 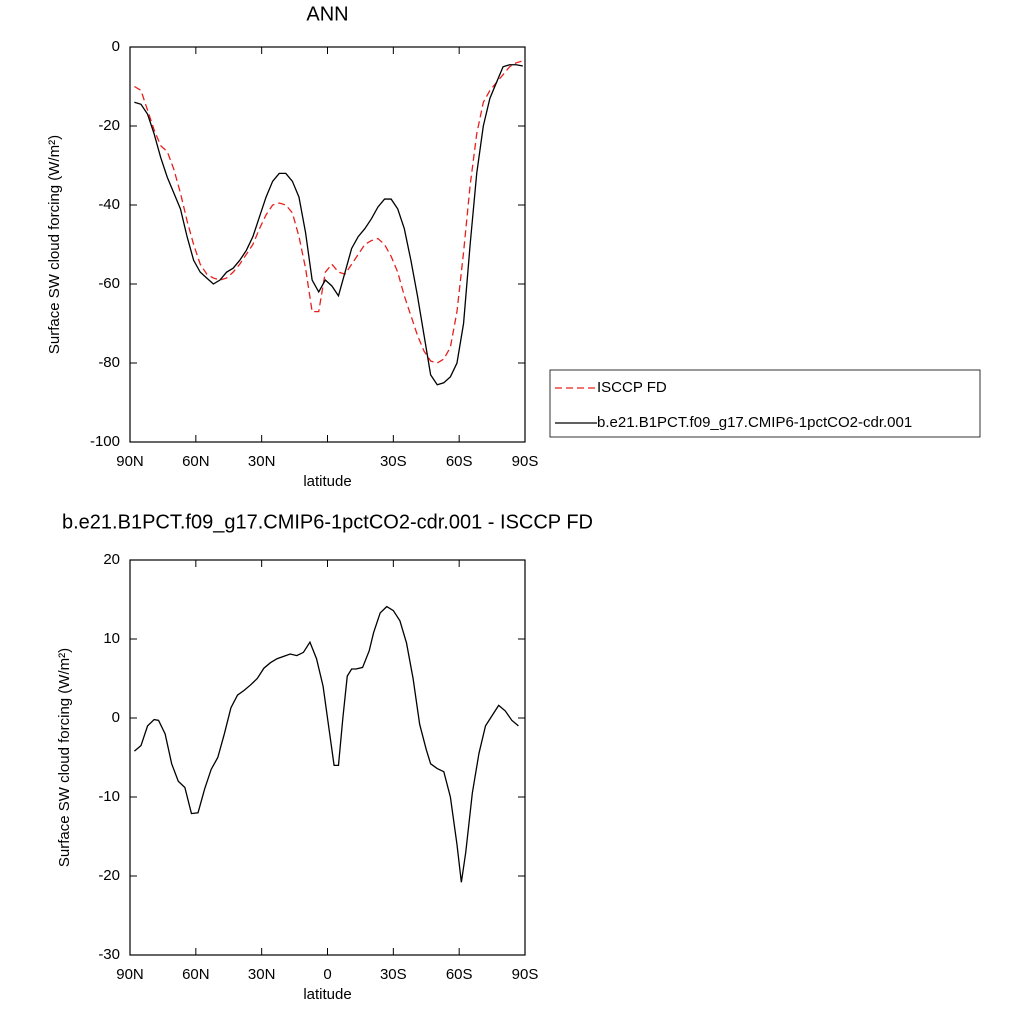 I want to click on y-tick-label: -40, so click(x=109, y=204).